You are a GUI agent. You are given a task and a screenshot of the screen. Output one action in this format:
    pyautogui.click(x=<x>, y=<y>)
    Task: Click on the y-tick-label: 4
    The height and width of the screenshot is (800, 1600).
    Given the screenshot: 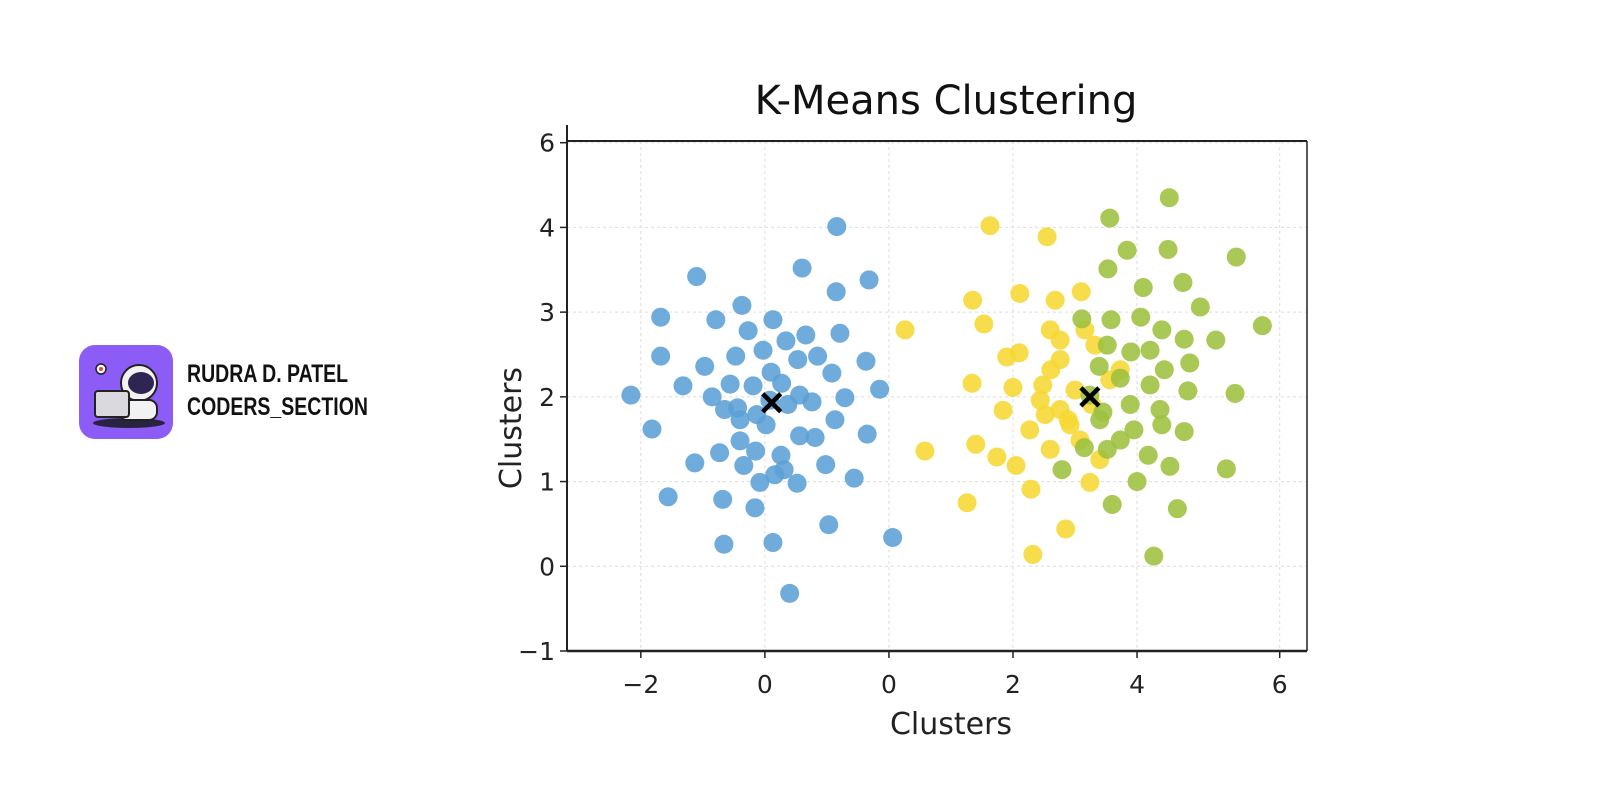 What is the action you would take?
    pyautogui.click(x=547, y=227)
    